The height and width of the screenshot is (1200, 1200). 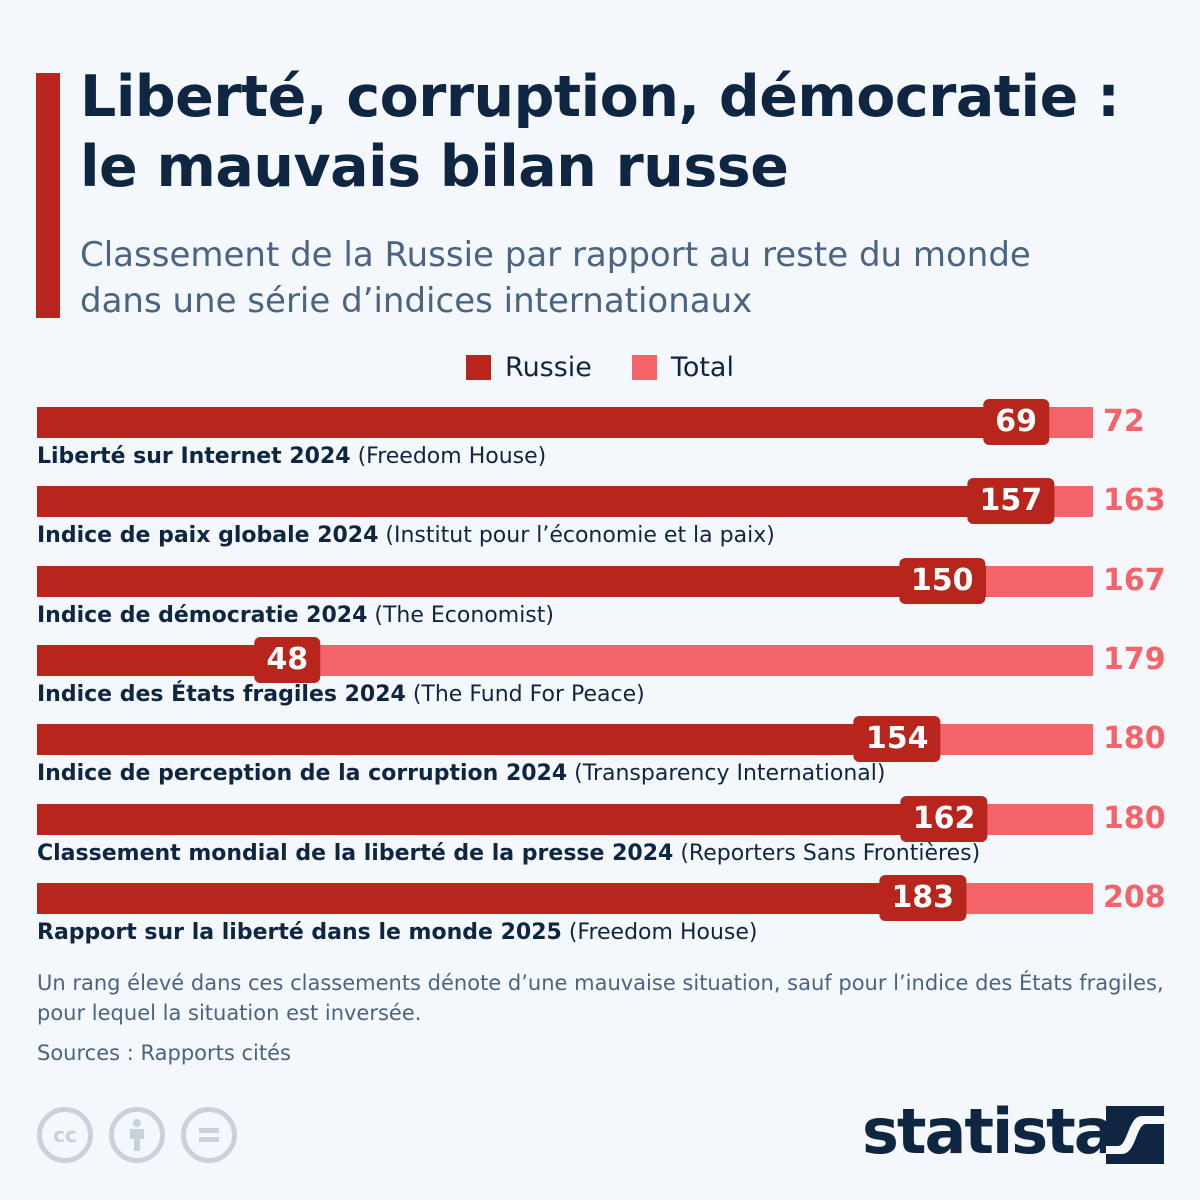 I want to click on bar-total: 183, so click(x=565, y=897).